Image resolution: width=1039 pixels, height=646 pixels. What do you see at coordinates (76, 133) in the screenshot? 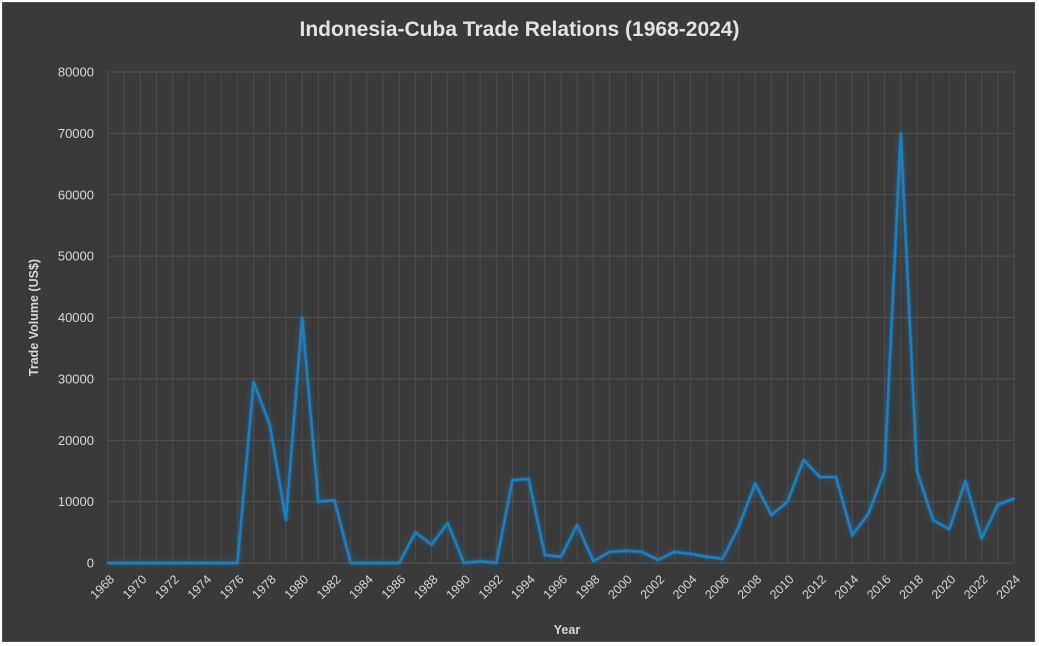
I see `y-tick-label: 70000` at bounding box center [76, 133].